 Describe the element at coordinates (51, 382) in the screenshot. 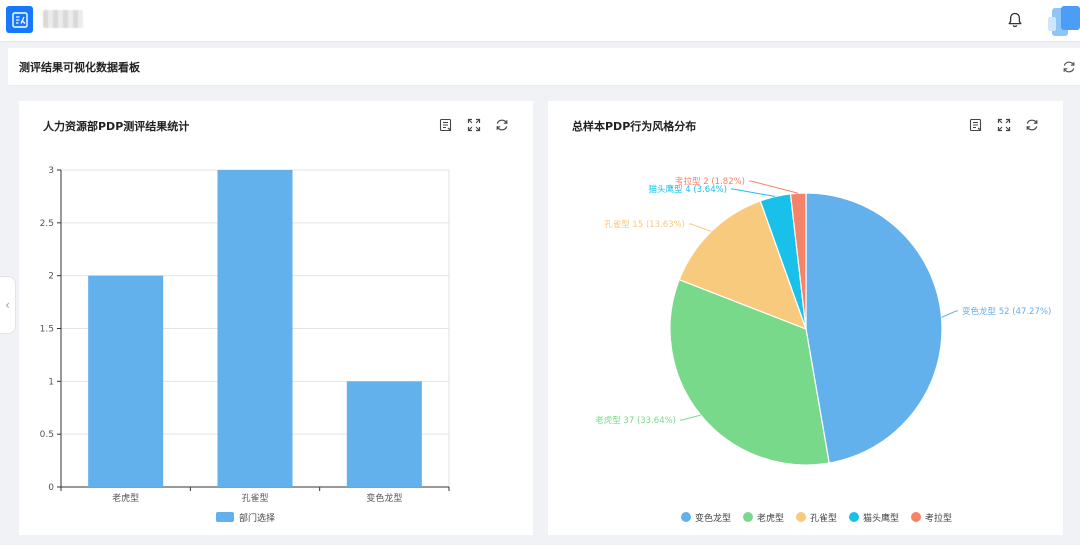

I see `y-tick-label: 1` at that location.